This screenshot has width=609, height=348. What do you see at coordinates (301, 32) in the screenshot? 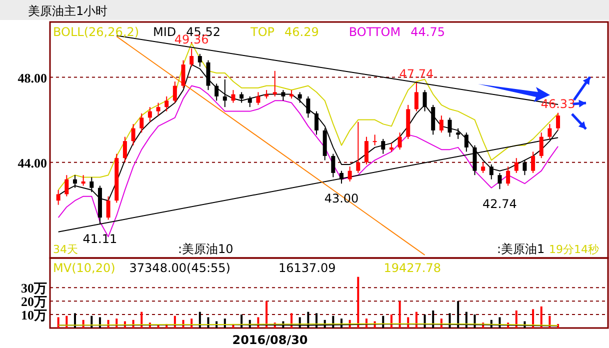
I see `annotation: 46.29` at bounding box center [301, 32].